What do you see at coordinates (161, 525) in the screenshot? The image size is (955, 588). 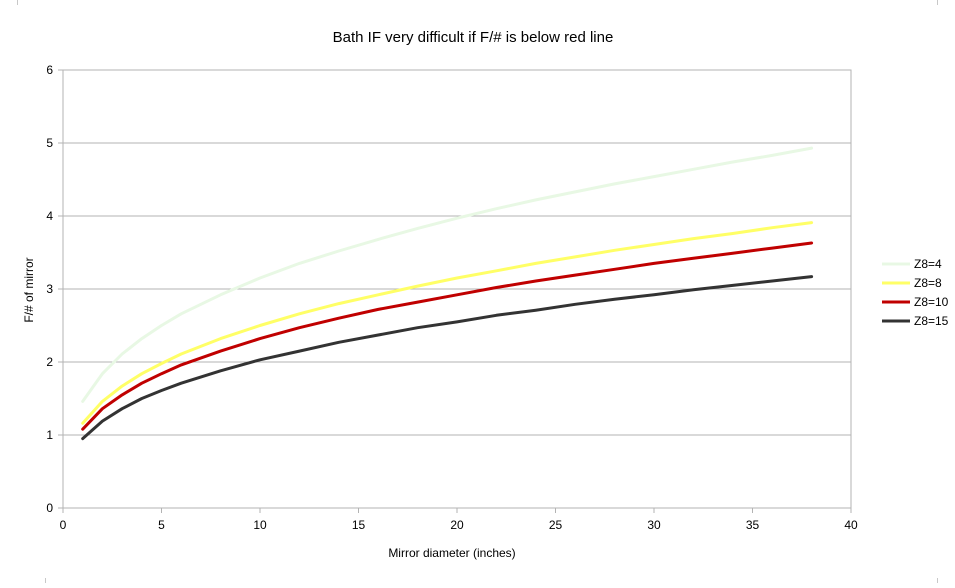 I see `x-tick-label: 5` at bounding box center [161, 525].